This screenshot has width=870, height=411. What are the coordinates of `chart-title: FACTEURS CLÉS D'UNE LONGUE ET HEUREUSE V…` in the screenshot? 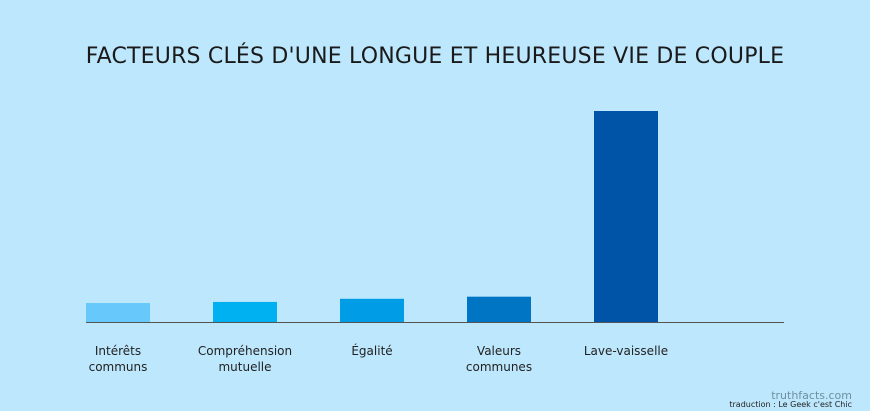 It's located at (435, 56).